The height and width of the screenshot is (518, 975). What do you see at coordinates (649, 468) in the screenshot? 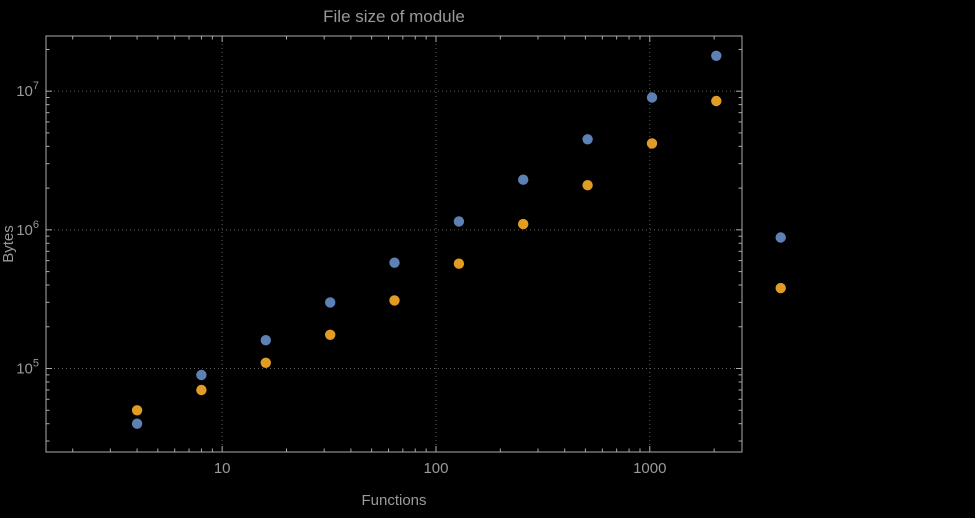
I see `x-tick-label: 1000` at bounding box center [649, 468].